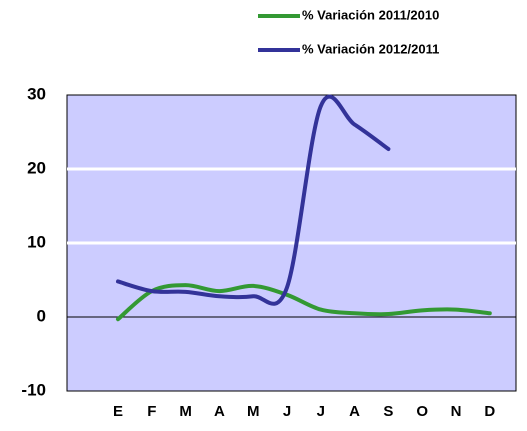 The width and height of the screenshot is (527, 431). Describe the element at coordinates (118, 411) in the screenshot. I see `x-tick-label: E` at that location.